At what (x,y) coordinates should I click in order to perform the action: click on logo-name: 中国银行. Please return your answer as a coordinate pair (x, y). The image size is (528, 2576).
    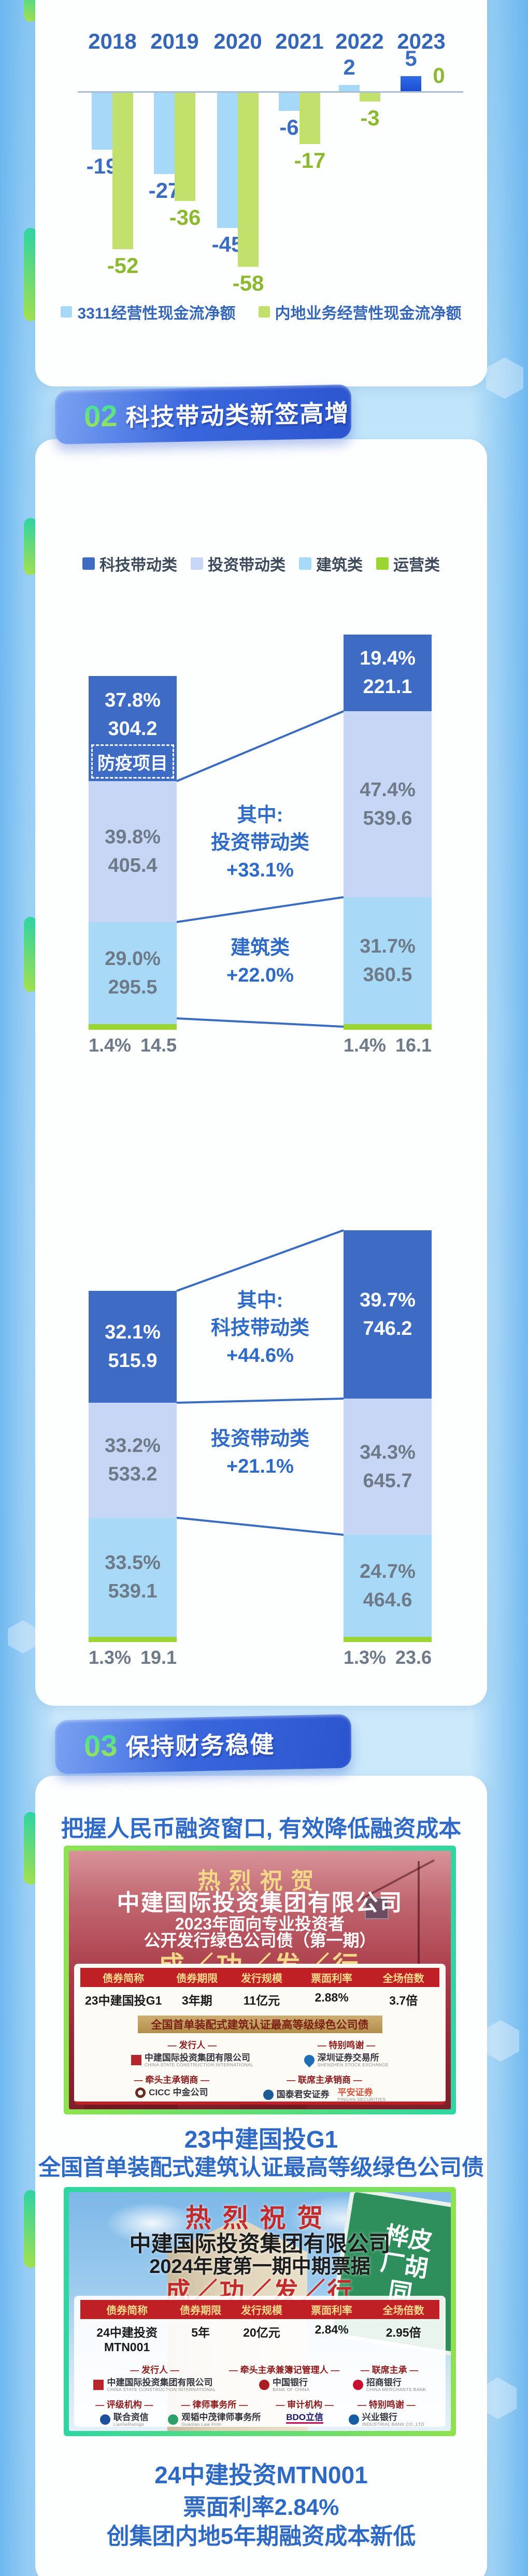
    Looking at the image, I should click on (290, 2382).